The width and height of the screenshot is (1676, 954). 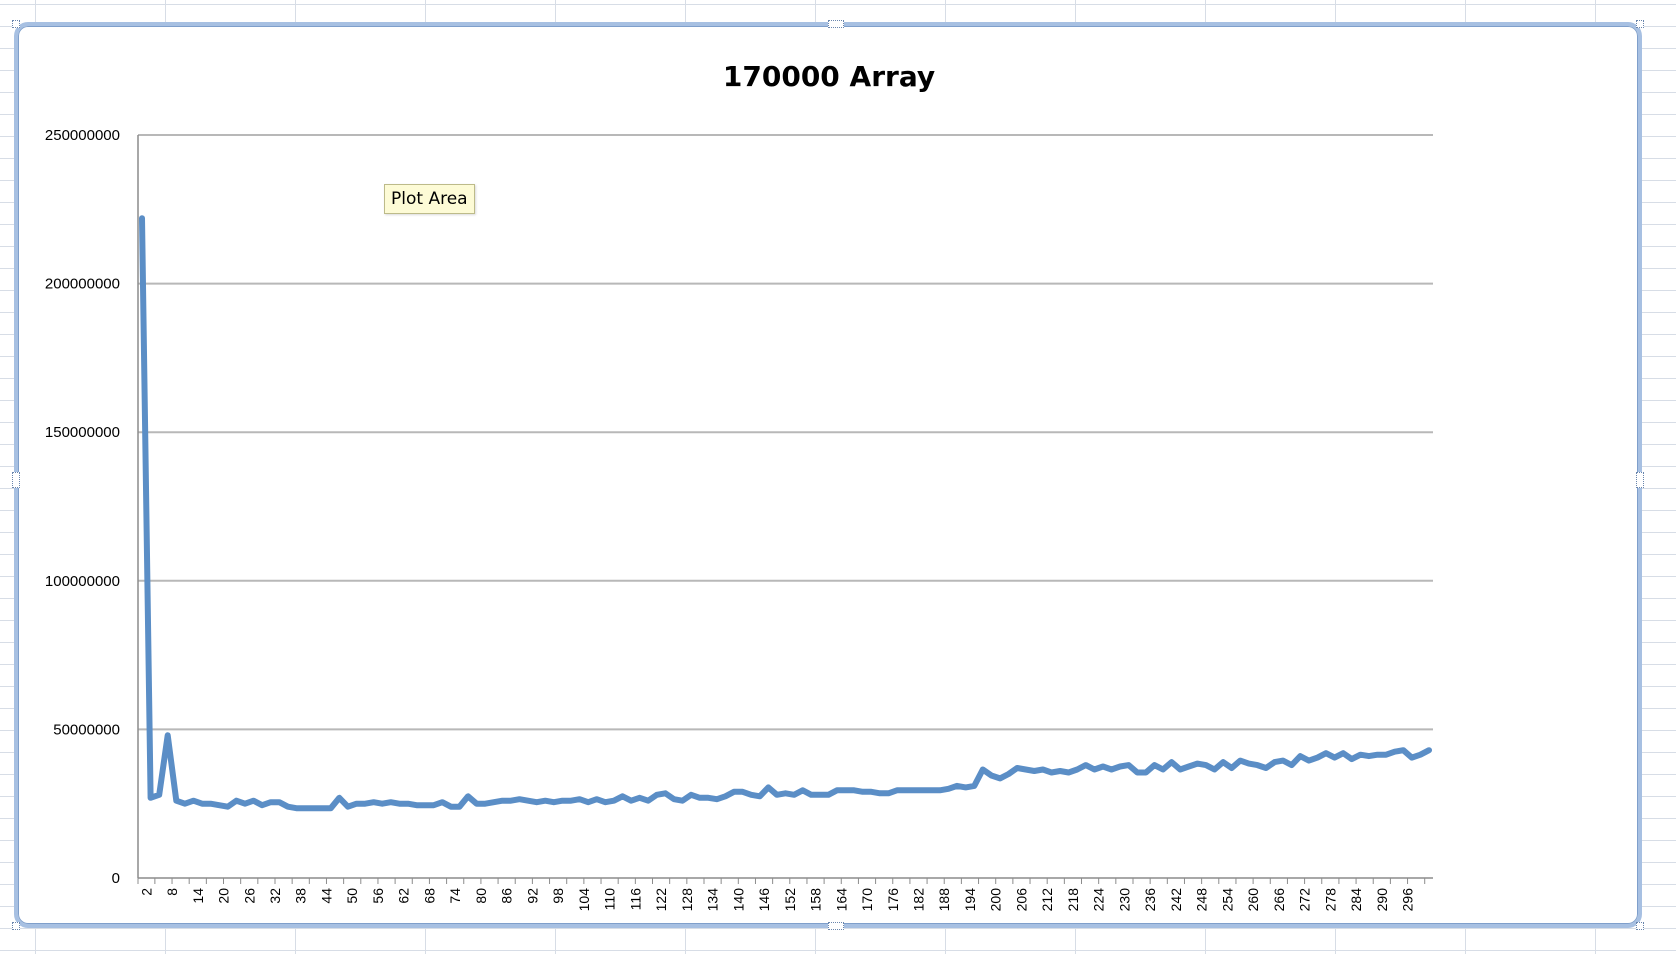 I want to click on x-tick-label: 212, so click(x=1047, y=900).